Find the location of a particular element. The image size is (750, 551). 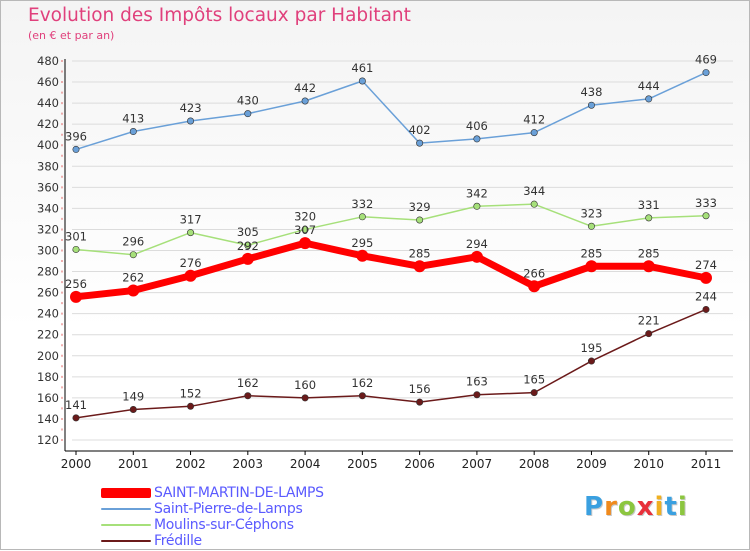

y-tick-label: 140 is located at coordinates (48, 419).